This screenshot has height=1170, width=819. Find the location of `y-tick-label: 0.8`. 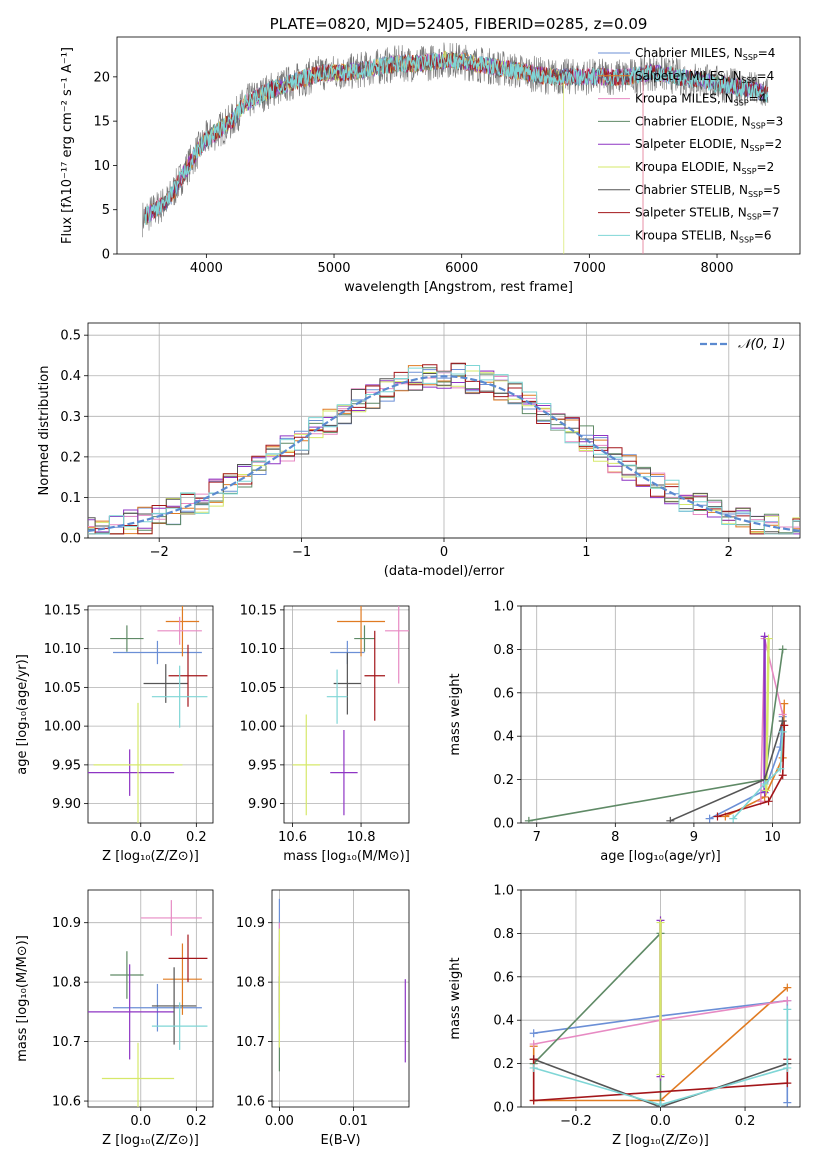

y-tick-label: 0.8 is located at coordinates (503, 650).